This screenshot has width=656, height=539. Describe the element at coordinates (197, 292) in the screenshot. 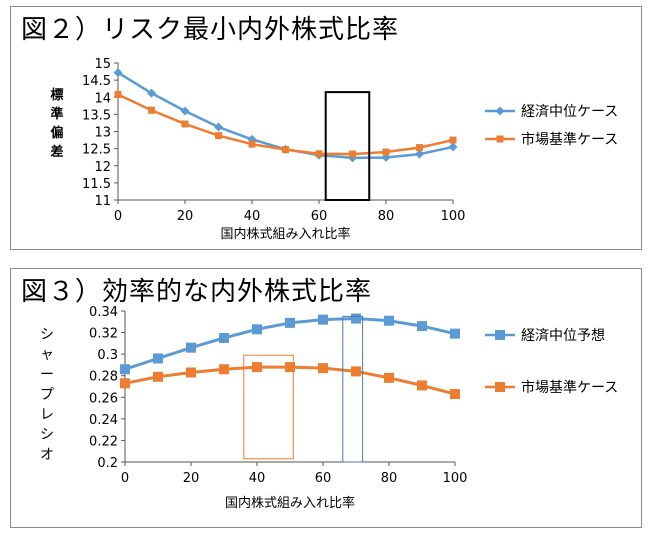

I see `figure-3-title: 図３）効率的な内外株式比率` at that location.